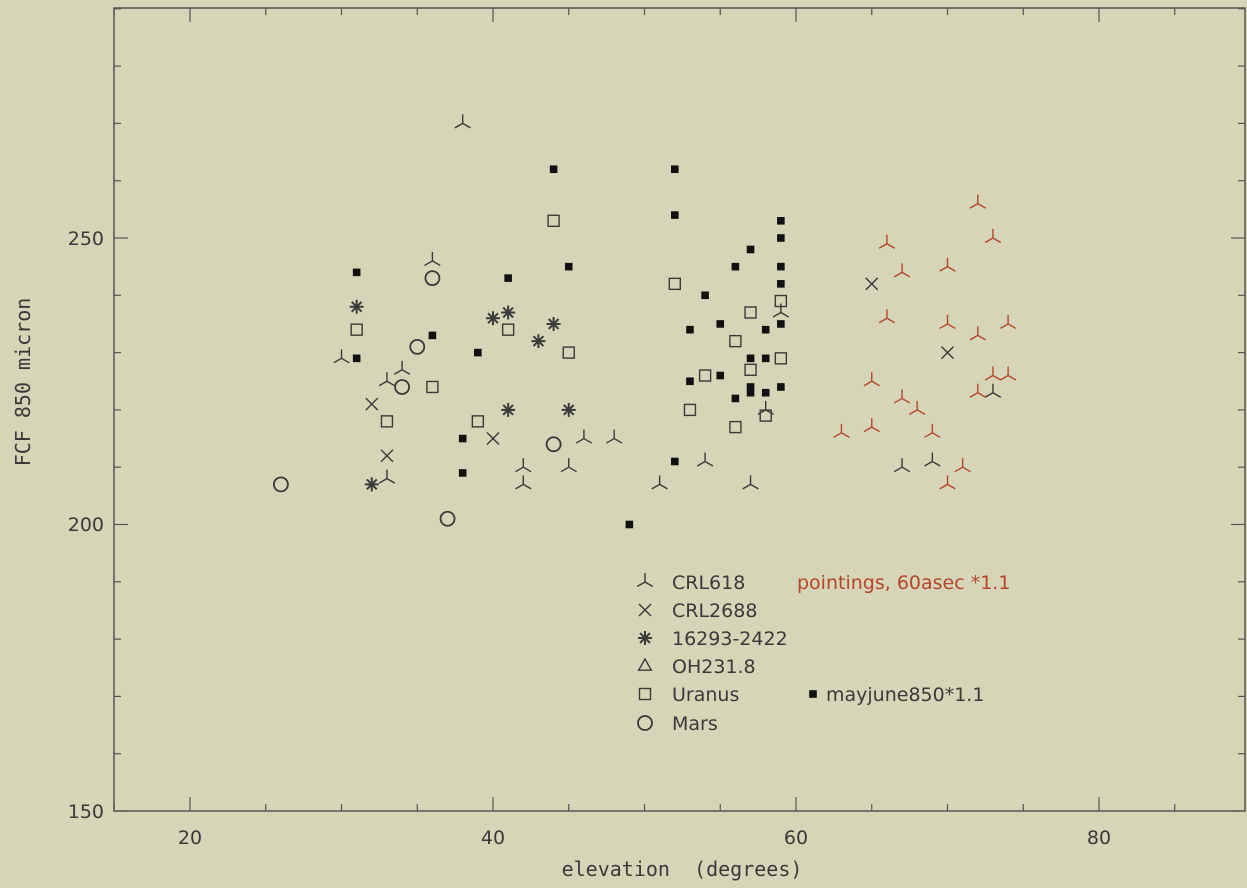 The width and height of the screenshot is (1247, 888). What do you see at coordinates (86, 812) in the screenshot?
I see `y-tick-label: 150` at bounding box center [86, 812].